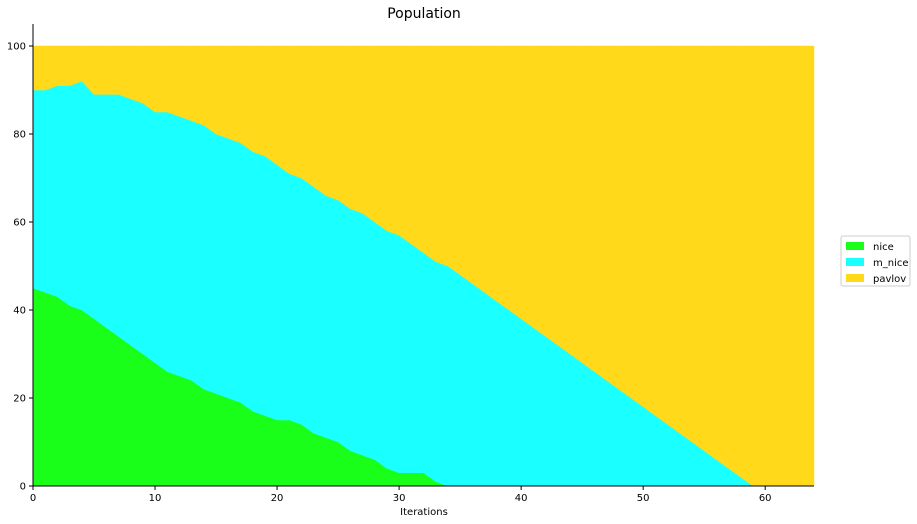 This screenshot has height=524, width=917. Describe the element at coordinates (19, 223) in the screenshot. I see `y-tick-label: 60` at that location.